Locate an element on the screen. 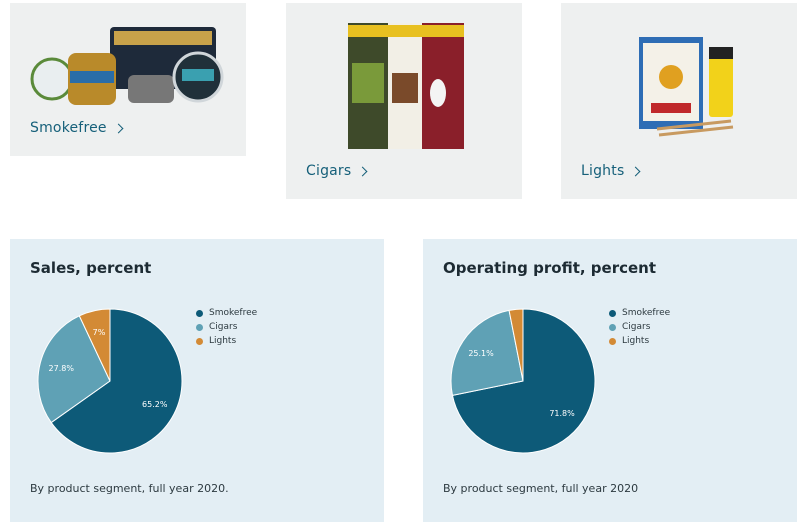  matches-lighter-image is located at coordinates (686, 87).